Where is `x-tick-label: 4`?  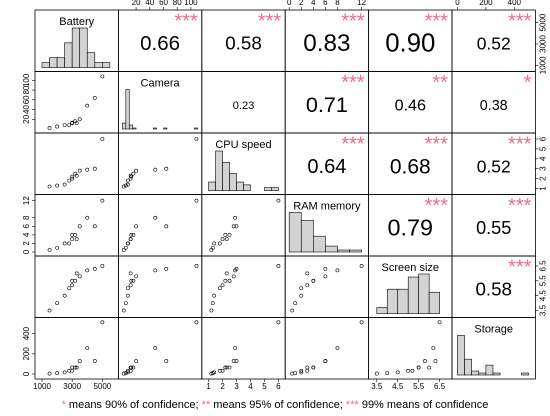
x-tick-label: 4 is located at coordinates (313, 3).